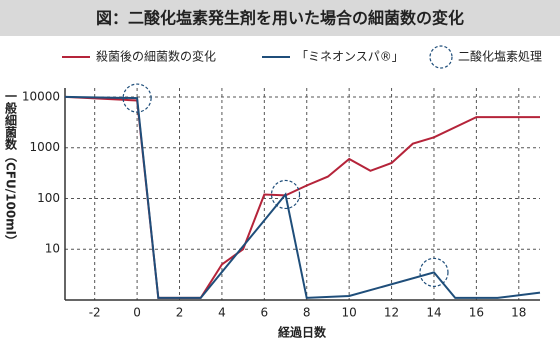 The image size is (560, 346). I want to click on y-tick-label: 100, so click(48, 198).